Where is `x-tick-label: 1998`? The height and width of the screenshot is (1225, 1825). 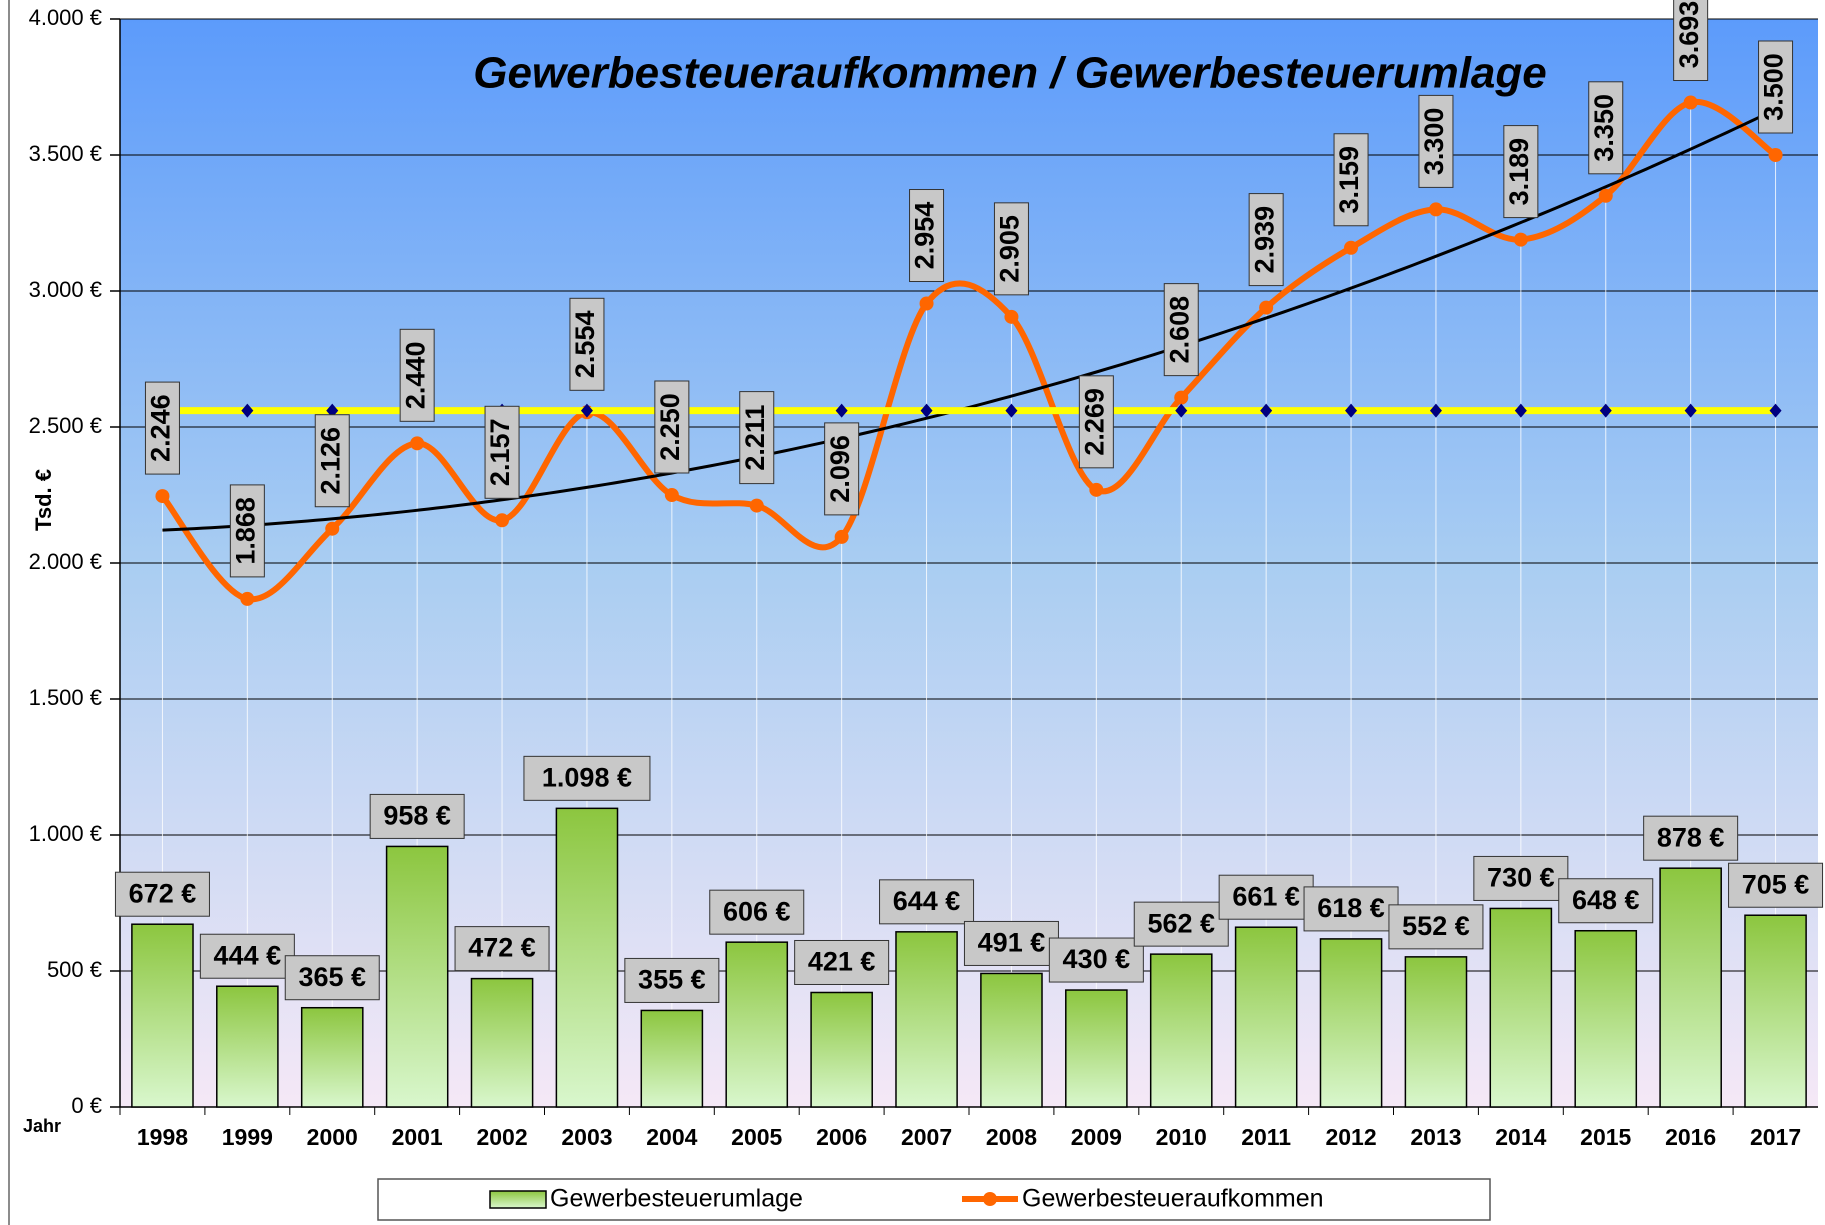
x-tick-label: 1998 is located at coordinates (162, 1137).